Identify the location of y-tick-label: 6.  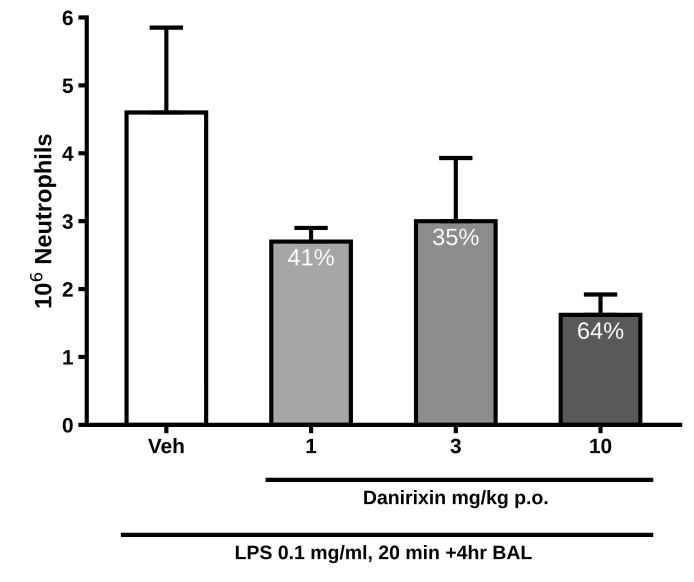
(67, 18).